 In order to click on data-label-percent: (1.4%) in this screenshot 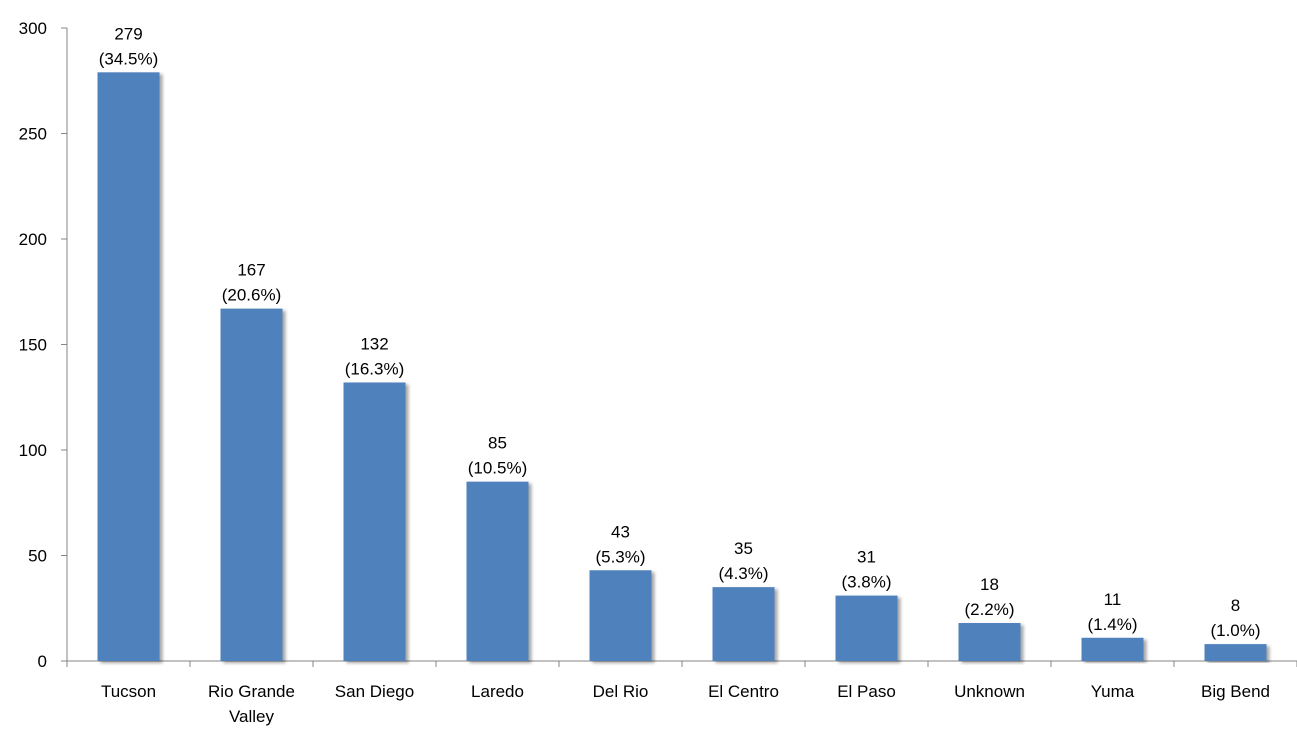, I will do `click(1112, 624)`.